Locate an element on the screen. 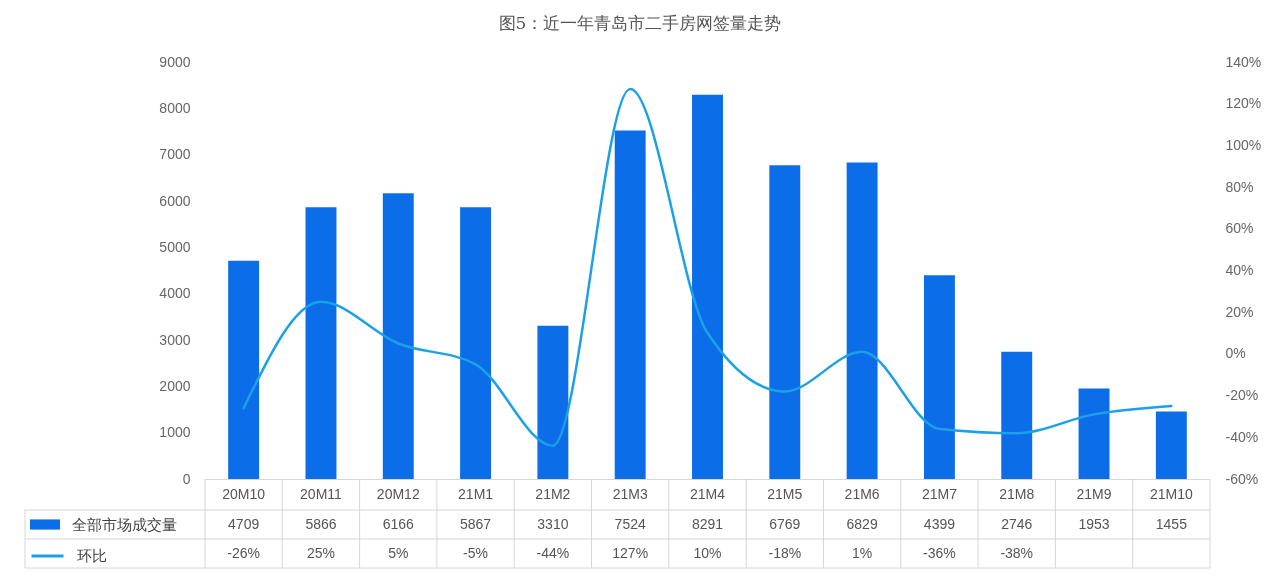 The image size is (1280, 586). data-label: 5867 is located at coordinates (476, 523).